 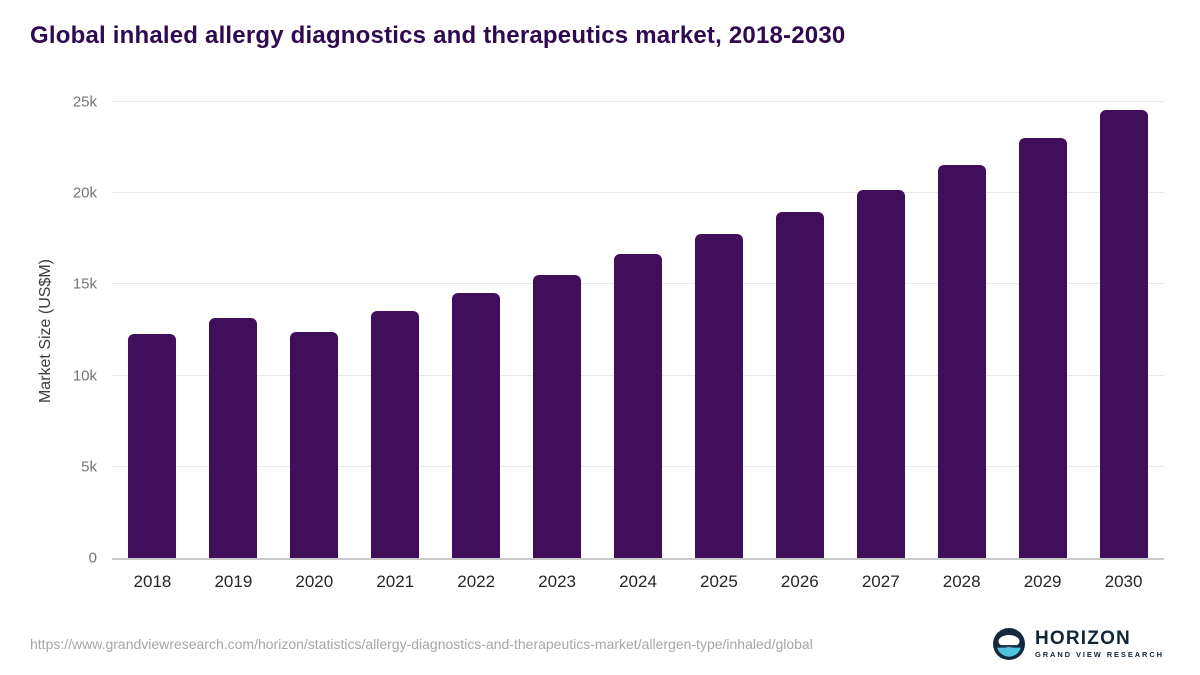 I want to click on x-tick-label-2022: 2022, so click(x=476, y=581).